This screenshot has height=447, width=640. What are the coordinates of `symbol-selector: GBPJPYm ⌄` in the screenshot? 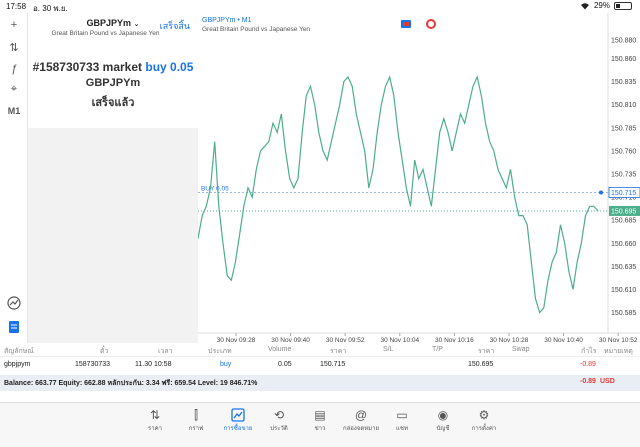 It's located at (113, 23).